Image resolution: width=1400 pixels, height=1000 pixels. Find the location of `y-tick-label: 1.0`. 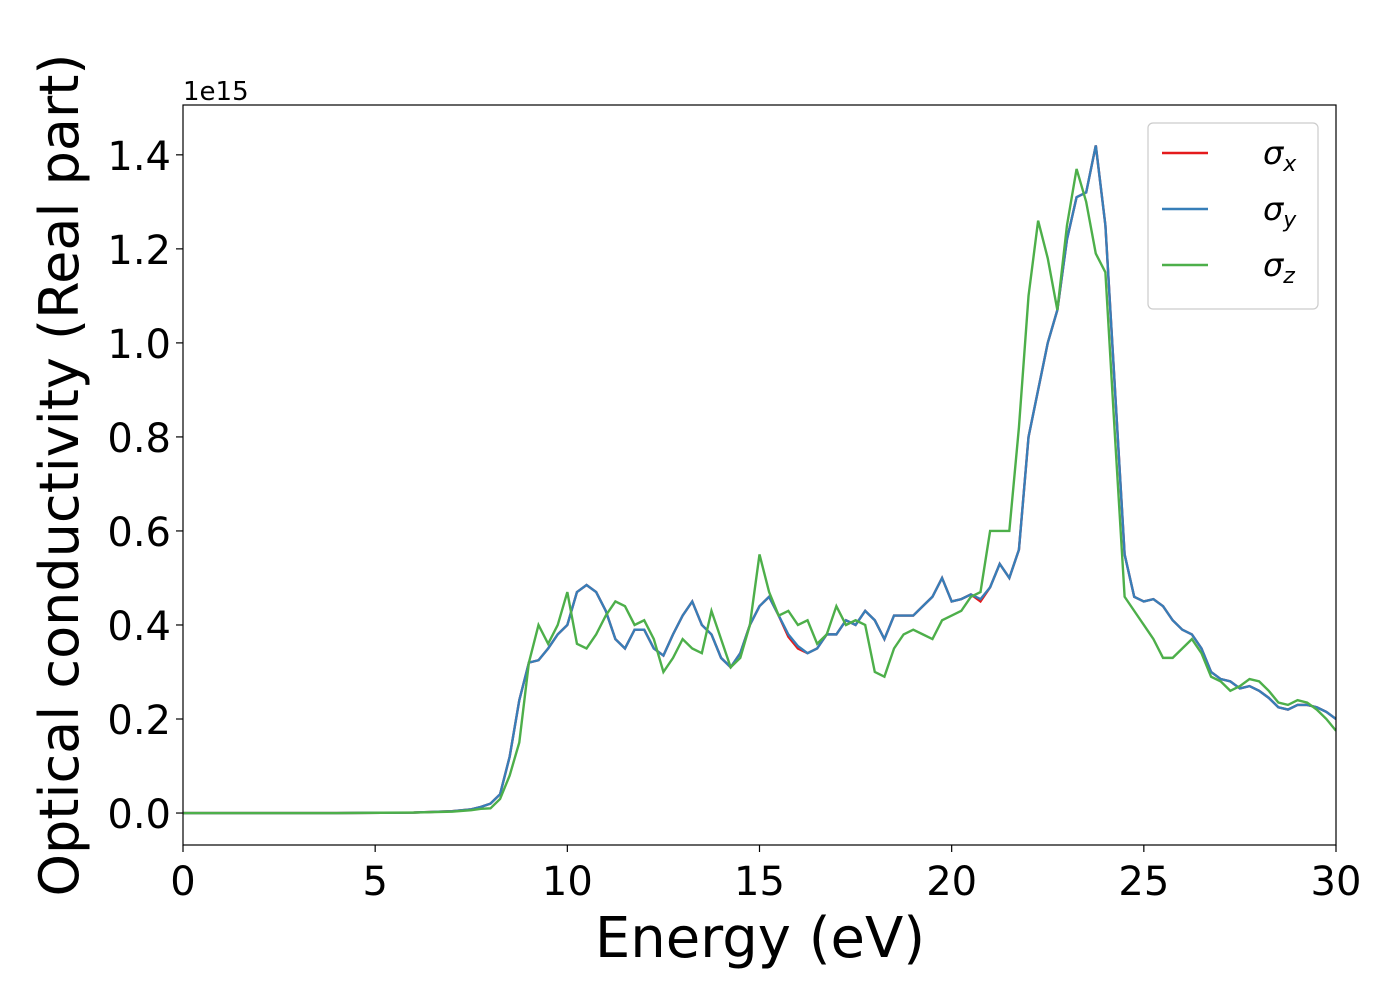

y-tick-label: 1.0 is located at coordinates (139, 345).